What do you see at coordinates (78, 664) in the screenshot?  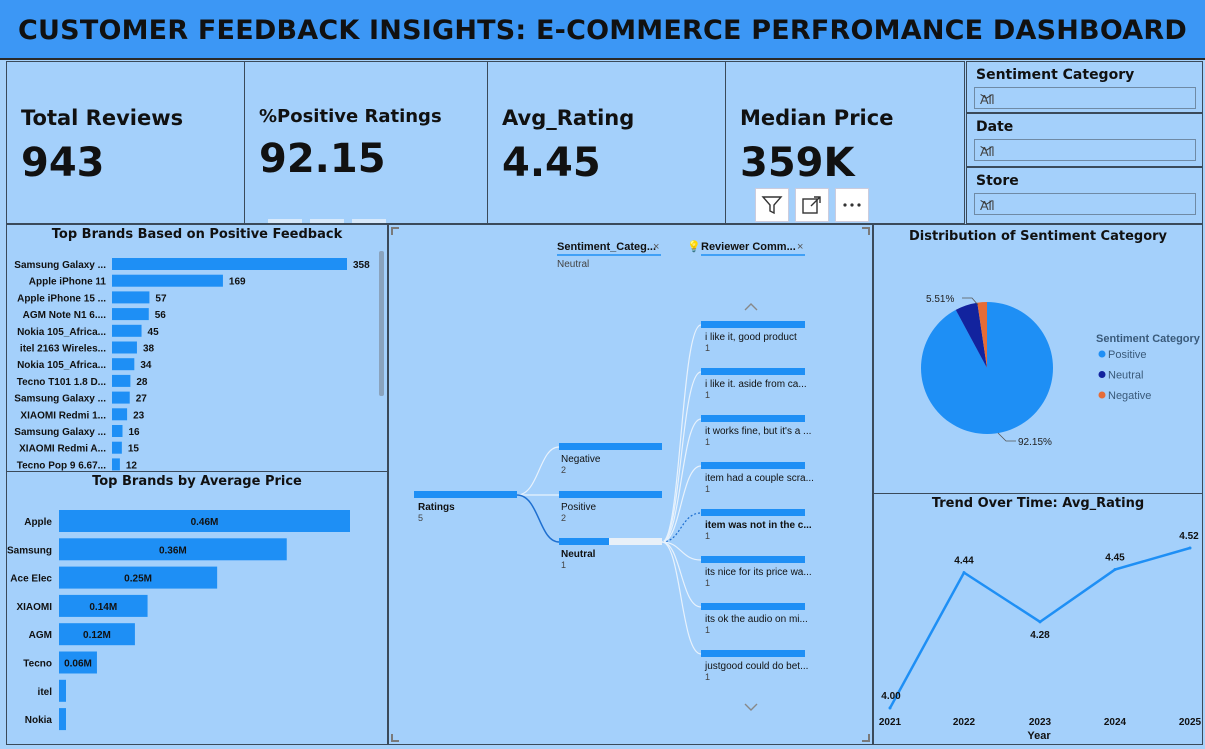 I see `data-label: 0.06M` at bounding box center [78, 664].